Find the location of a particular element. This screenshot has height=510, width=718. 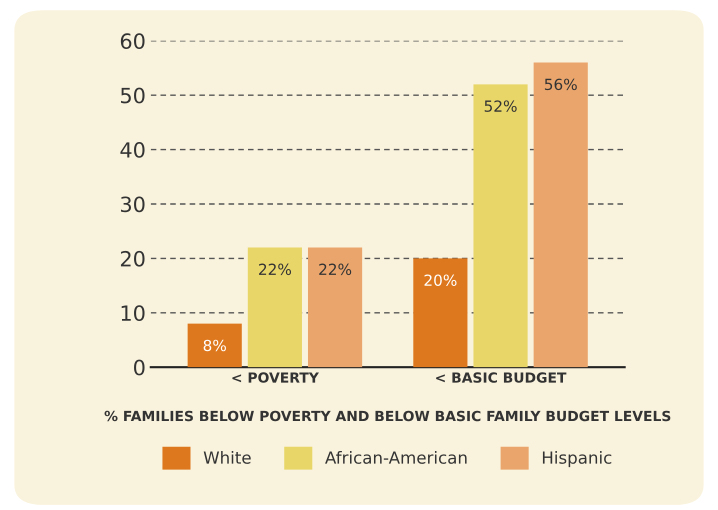

x-tick-label: < POVERTY is located at coordinates (275, 377).